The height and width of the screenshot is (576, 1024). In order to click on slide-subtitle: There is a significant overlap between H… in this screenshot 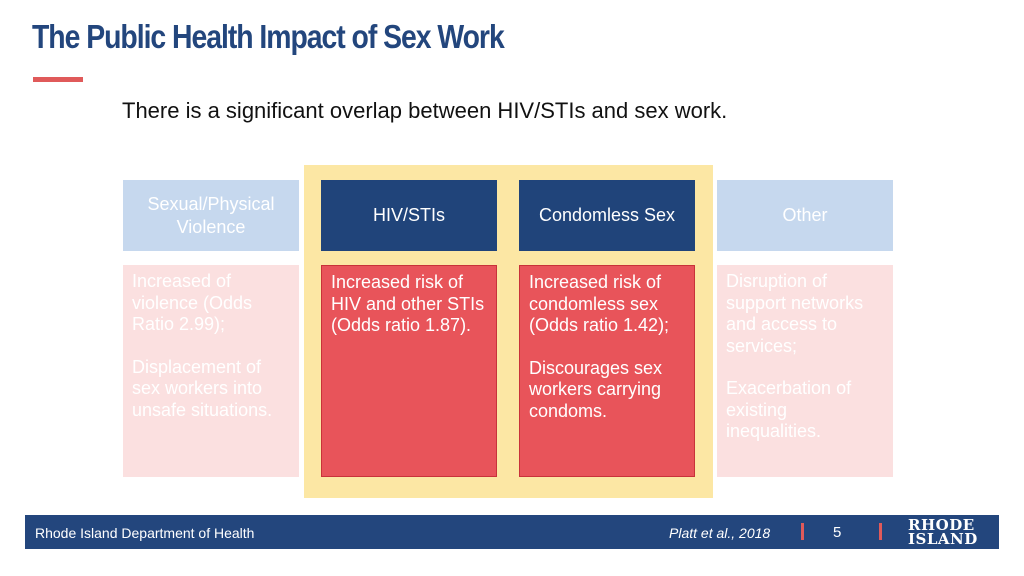, I will do `click(425, 110)`.